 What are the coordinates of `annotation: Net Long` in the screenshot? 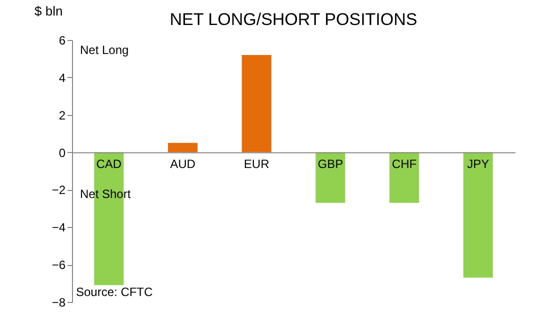 It's located at (104, 50).